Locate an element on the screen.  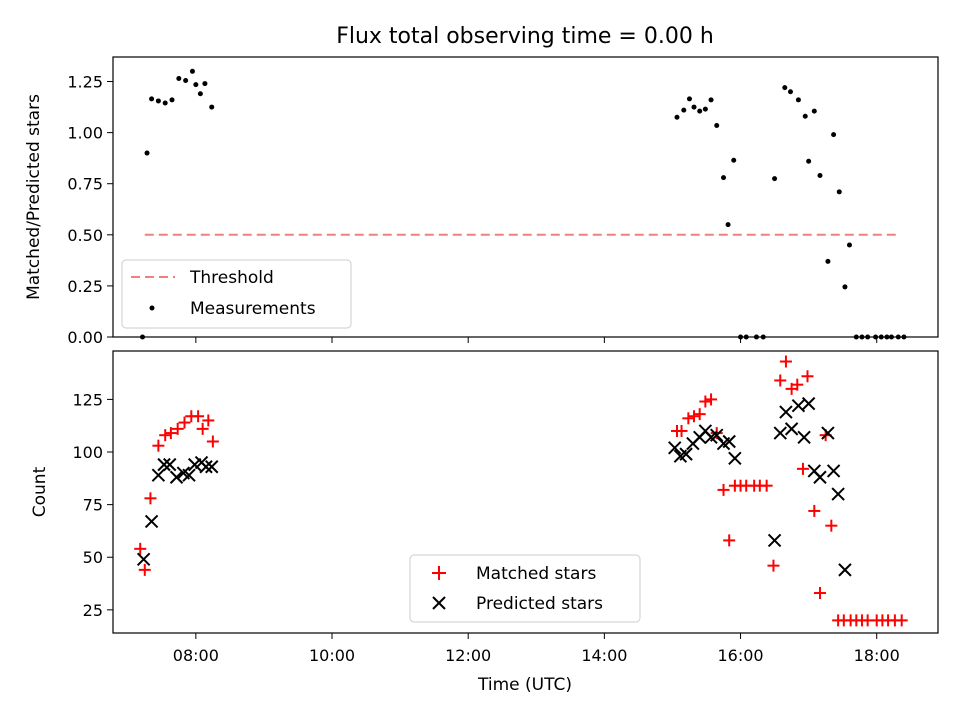
top-y-tick-label: 1.25 is located at coordinates (85, 82).